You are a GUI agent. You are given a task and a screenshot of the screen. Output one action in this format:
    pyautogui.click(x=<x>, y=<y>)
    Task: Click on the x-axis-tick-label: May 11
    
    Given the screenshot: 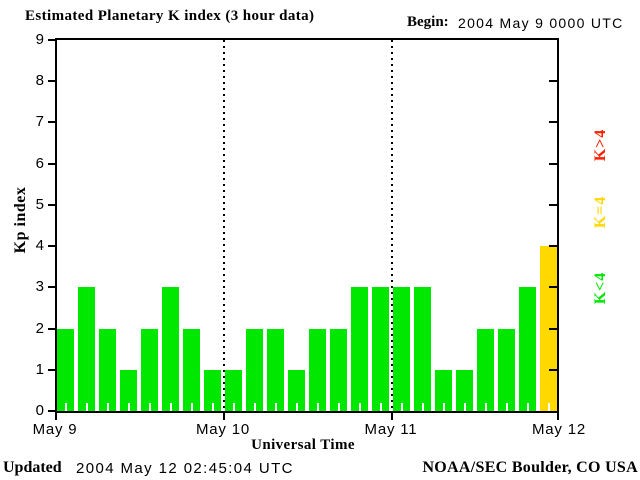 What is the action you would take?
    pyautogui.click(x=391, y=429)
    